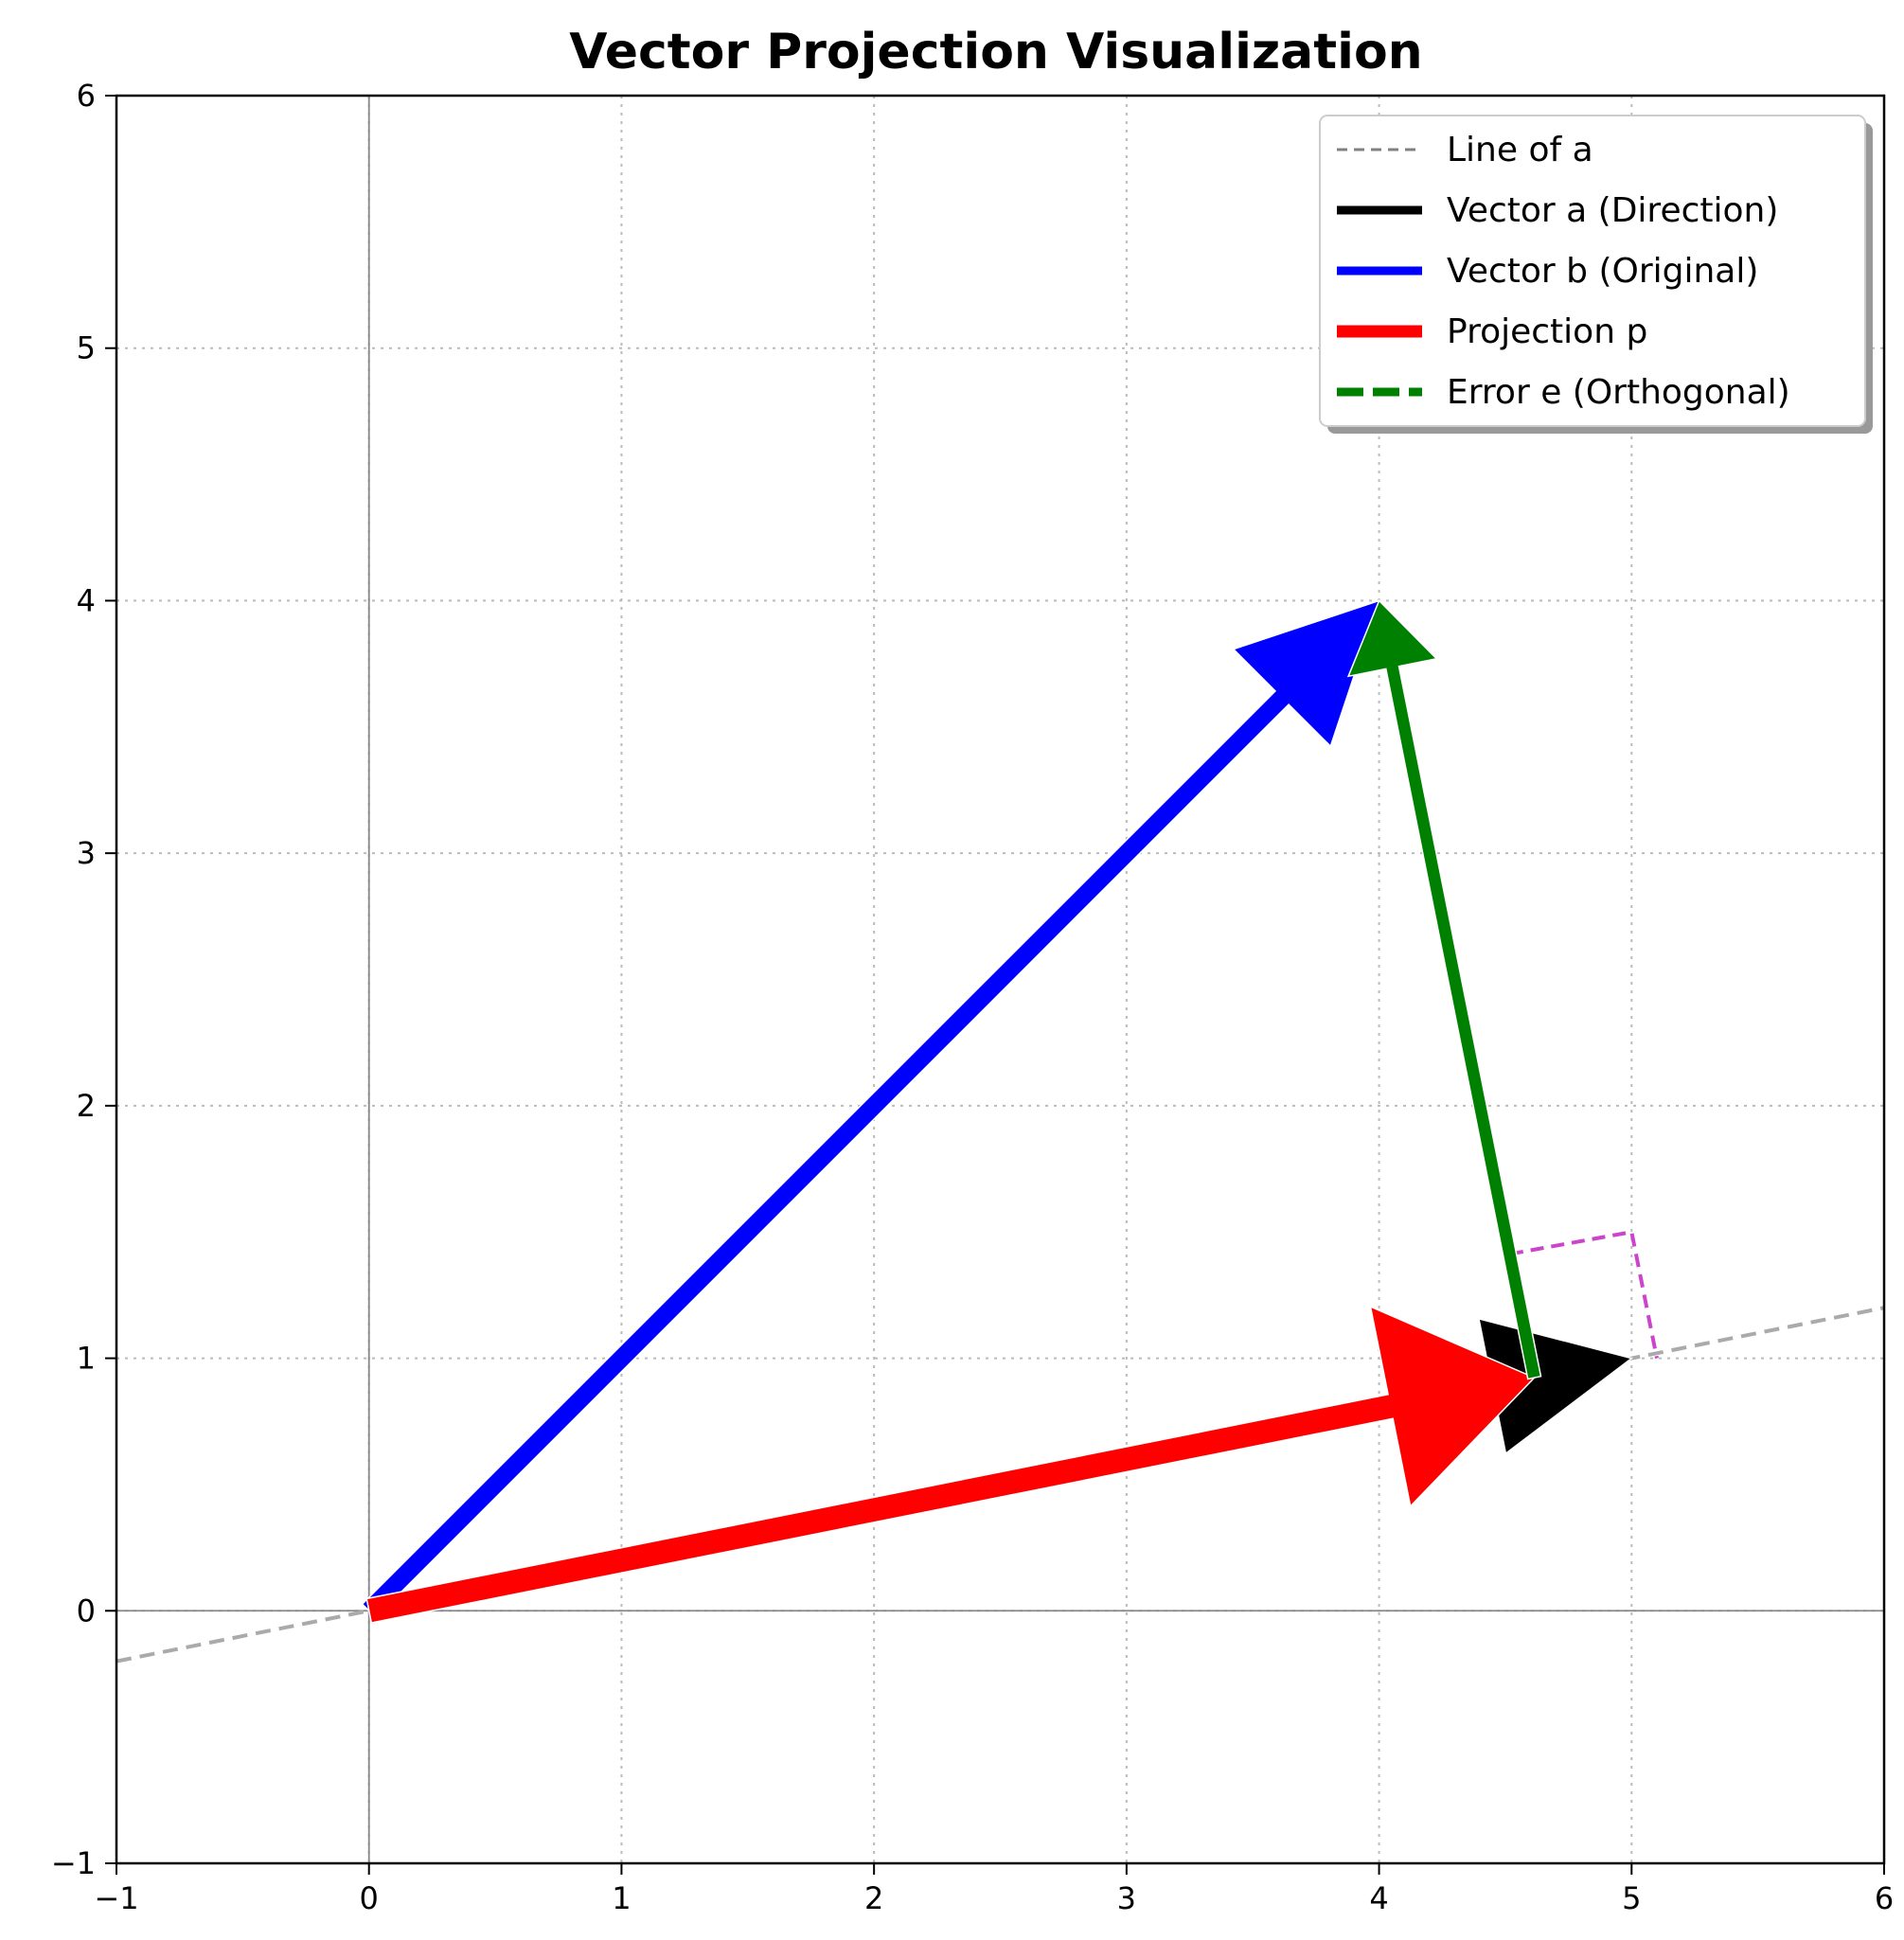 The image size is (1904, 1940). Describe the element at coordinates (87, 1611) in the screenshot. I see `y-tick-label: 0` at that location.